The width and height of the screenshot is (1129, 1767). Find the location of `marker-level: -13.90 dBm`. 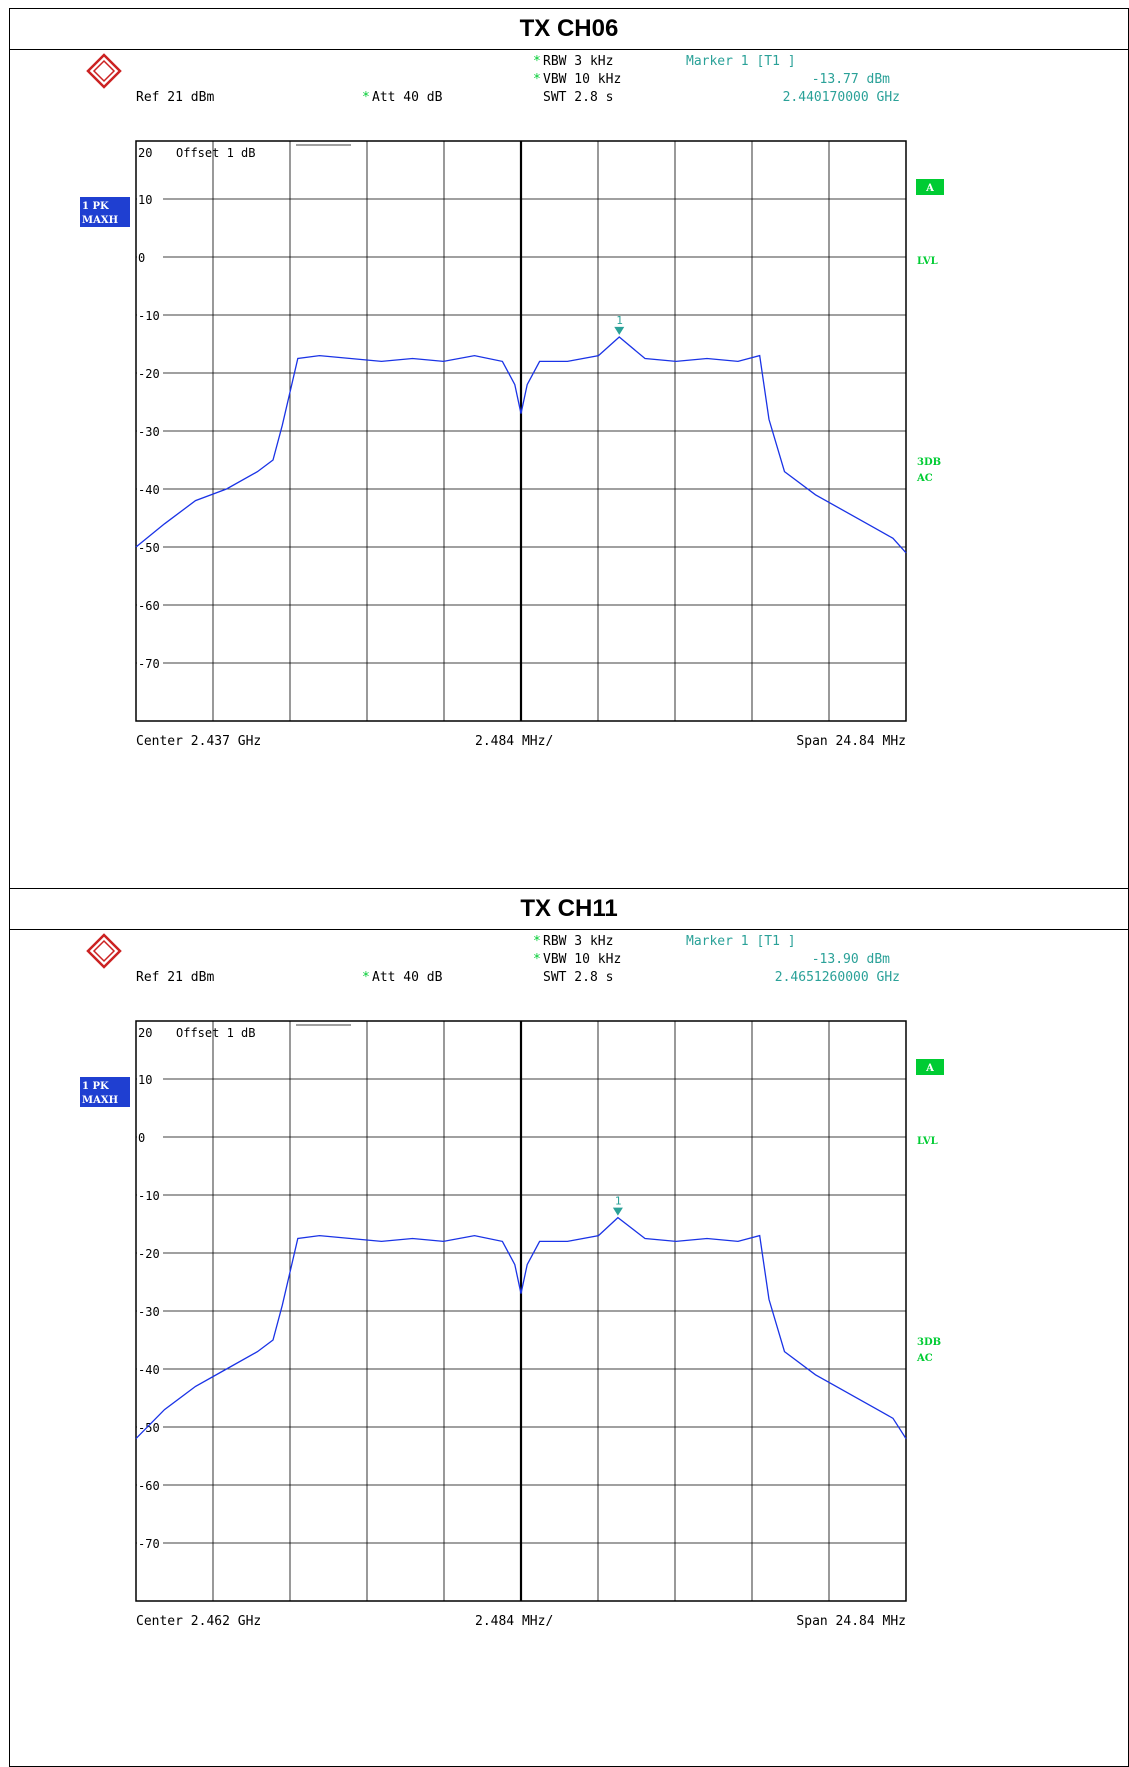

marker-level: -13.90 dBm is located at coordinates (851, 959).